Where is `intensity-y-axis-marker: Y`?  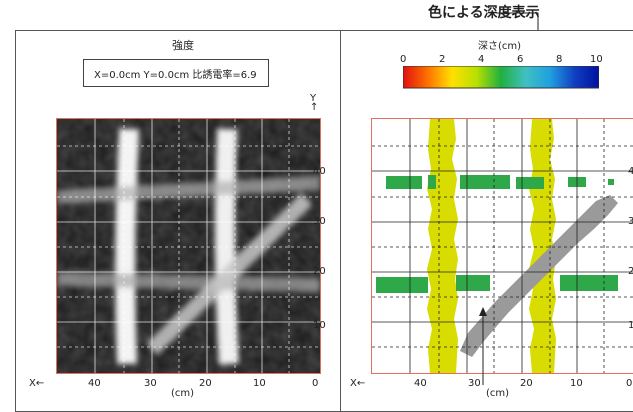 intensity-y-axis-marker: Y is located at coordinates (313, 98).